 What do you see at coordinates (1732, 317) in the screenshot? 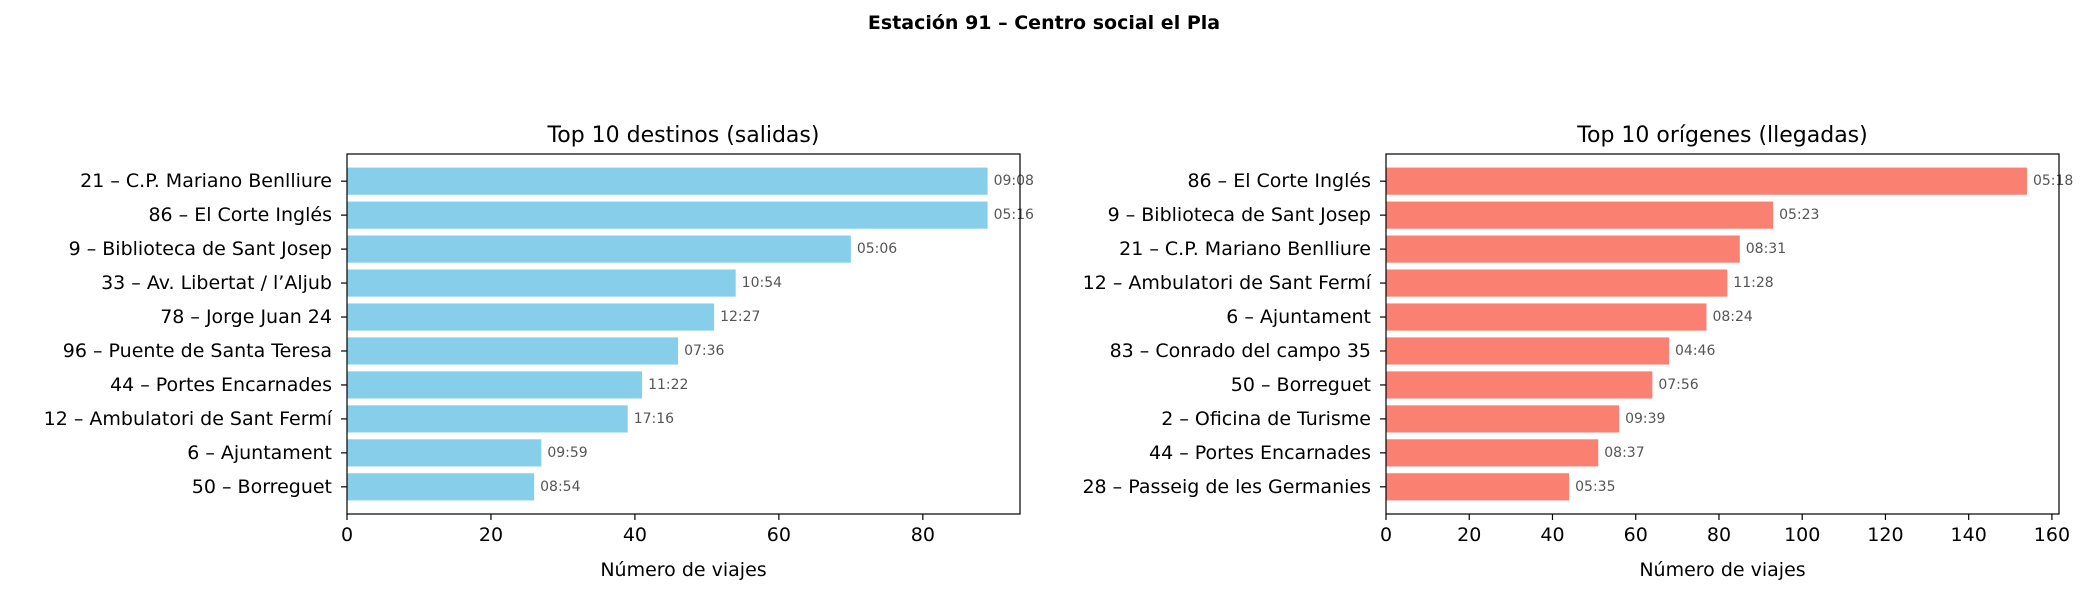
I see `bar-value-label: 08:24` at bounding box center [1732, 317].